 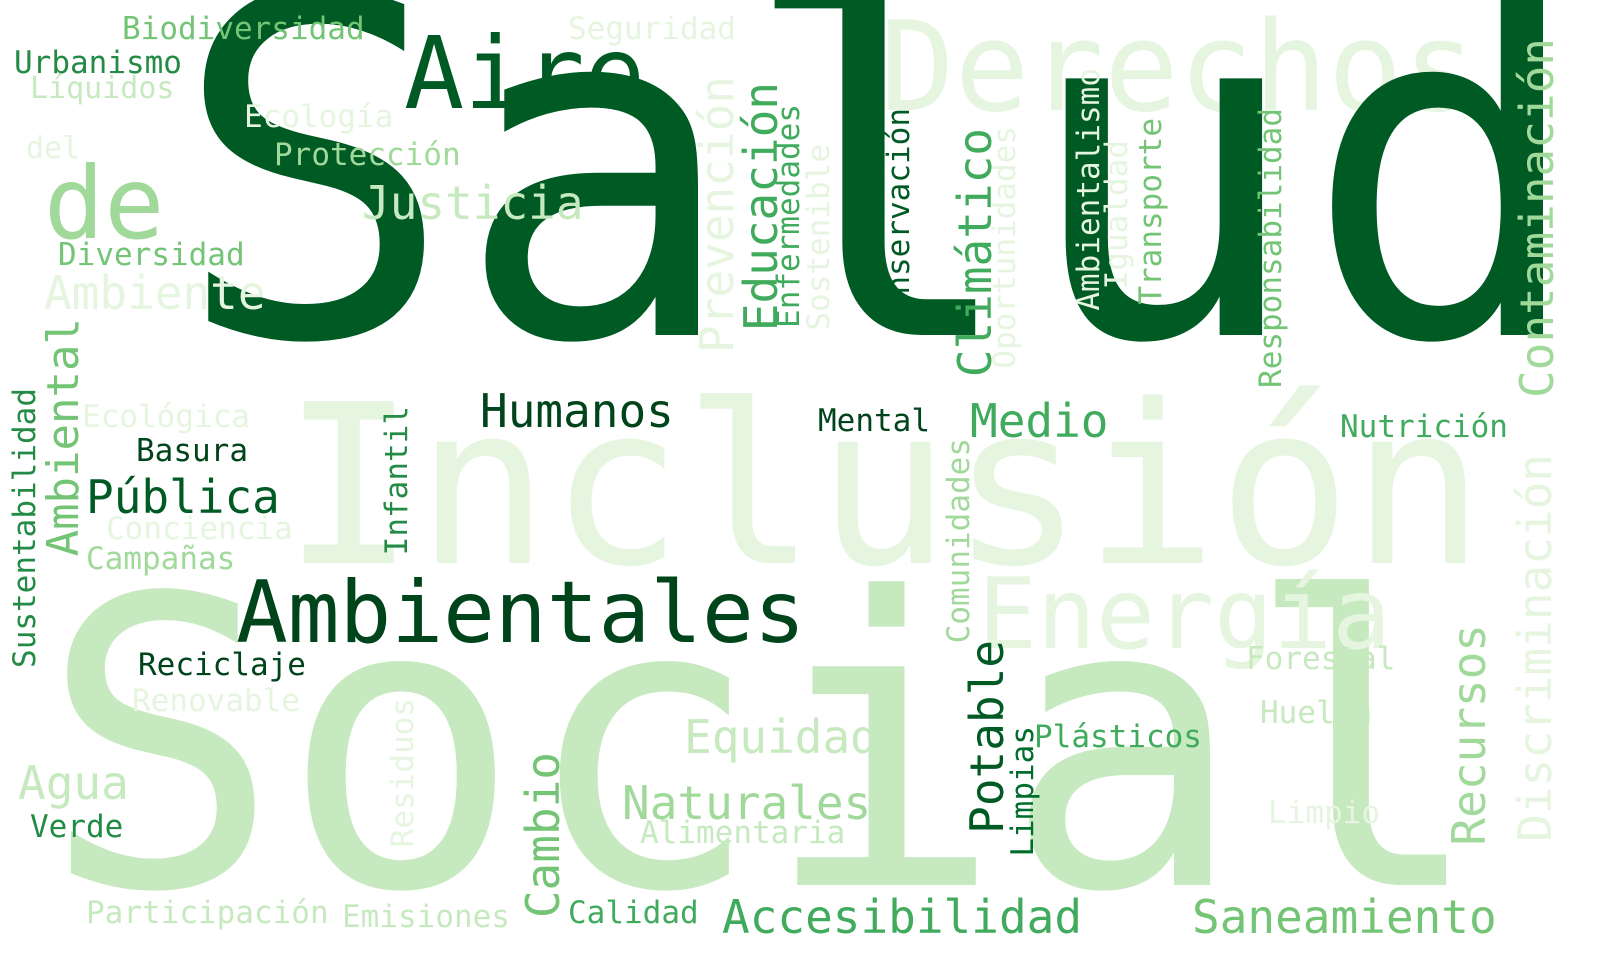 I want to click on word-reciclaje: Reciclaje, so click(x=222, y=665).